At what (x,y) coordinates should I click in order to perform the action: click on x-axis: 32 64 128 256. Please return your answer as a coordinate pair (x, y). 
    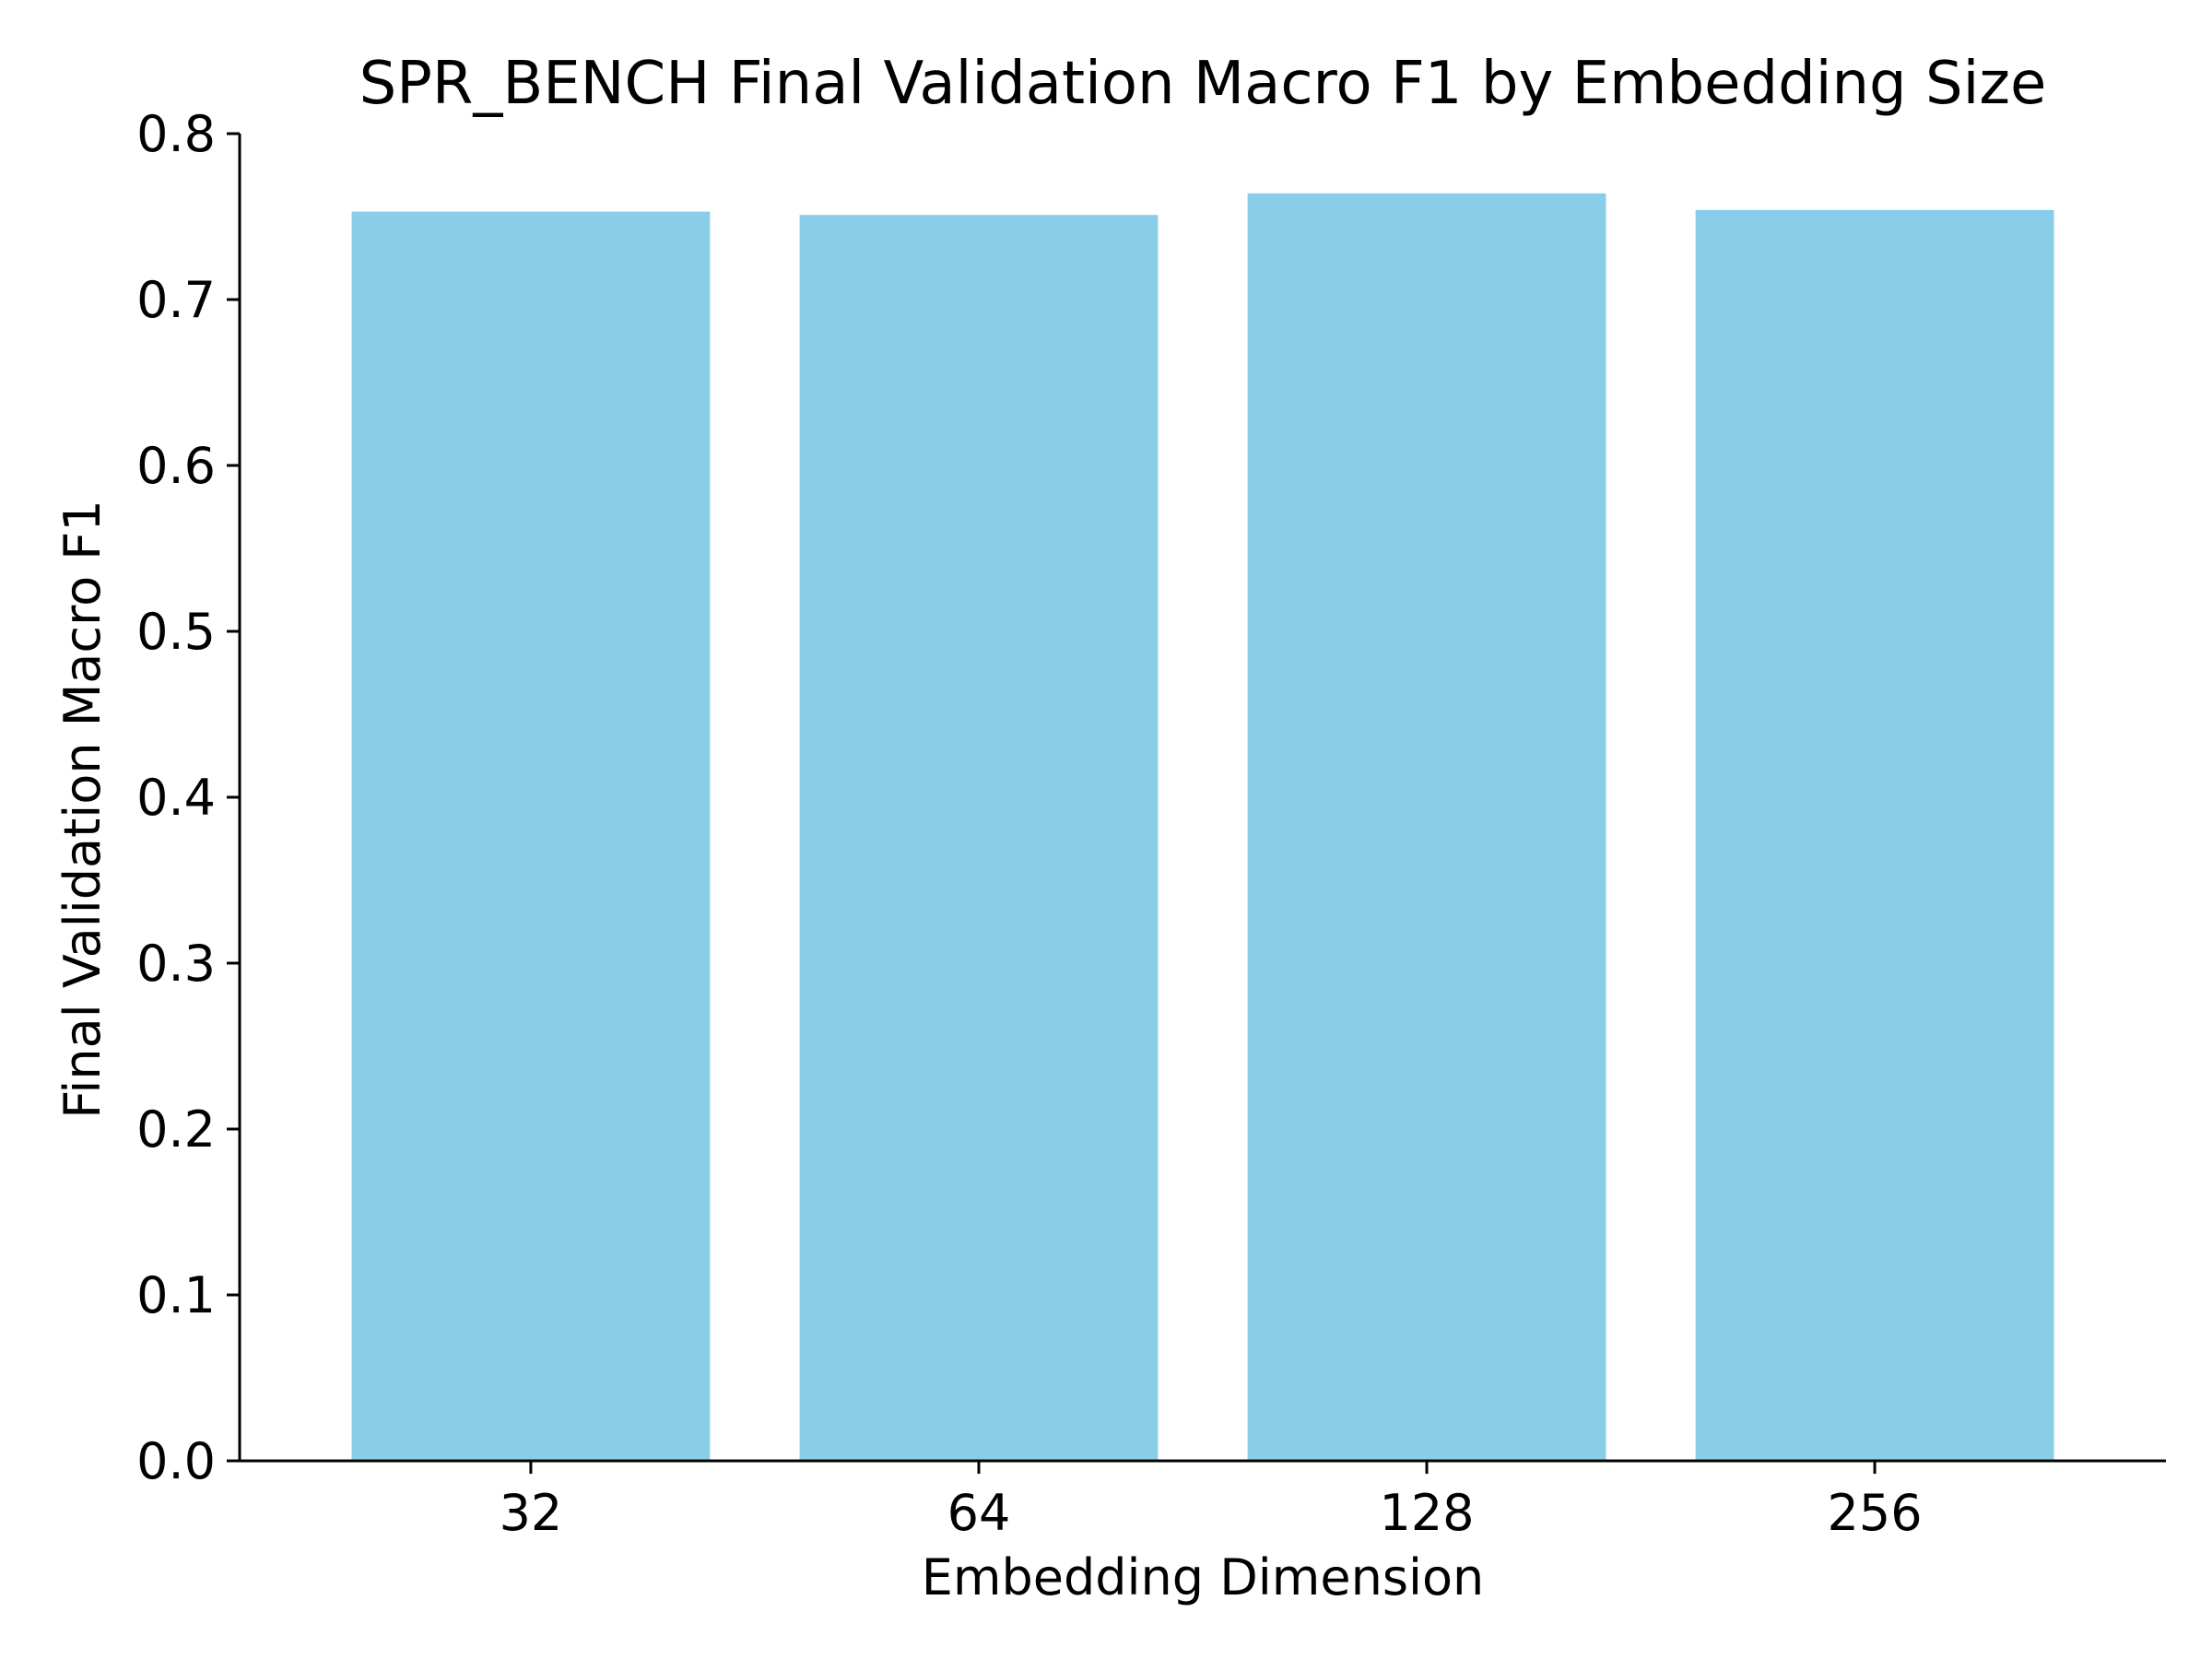
    Looking at the image, I should click on (1203, 1500).